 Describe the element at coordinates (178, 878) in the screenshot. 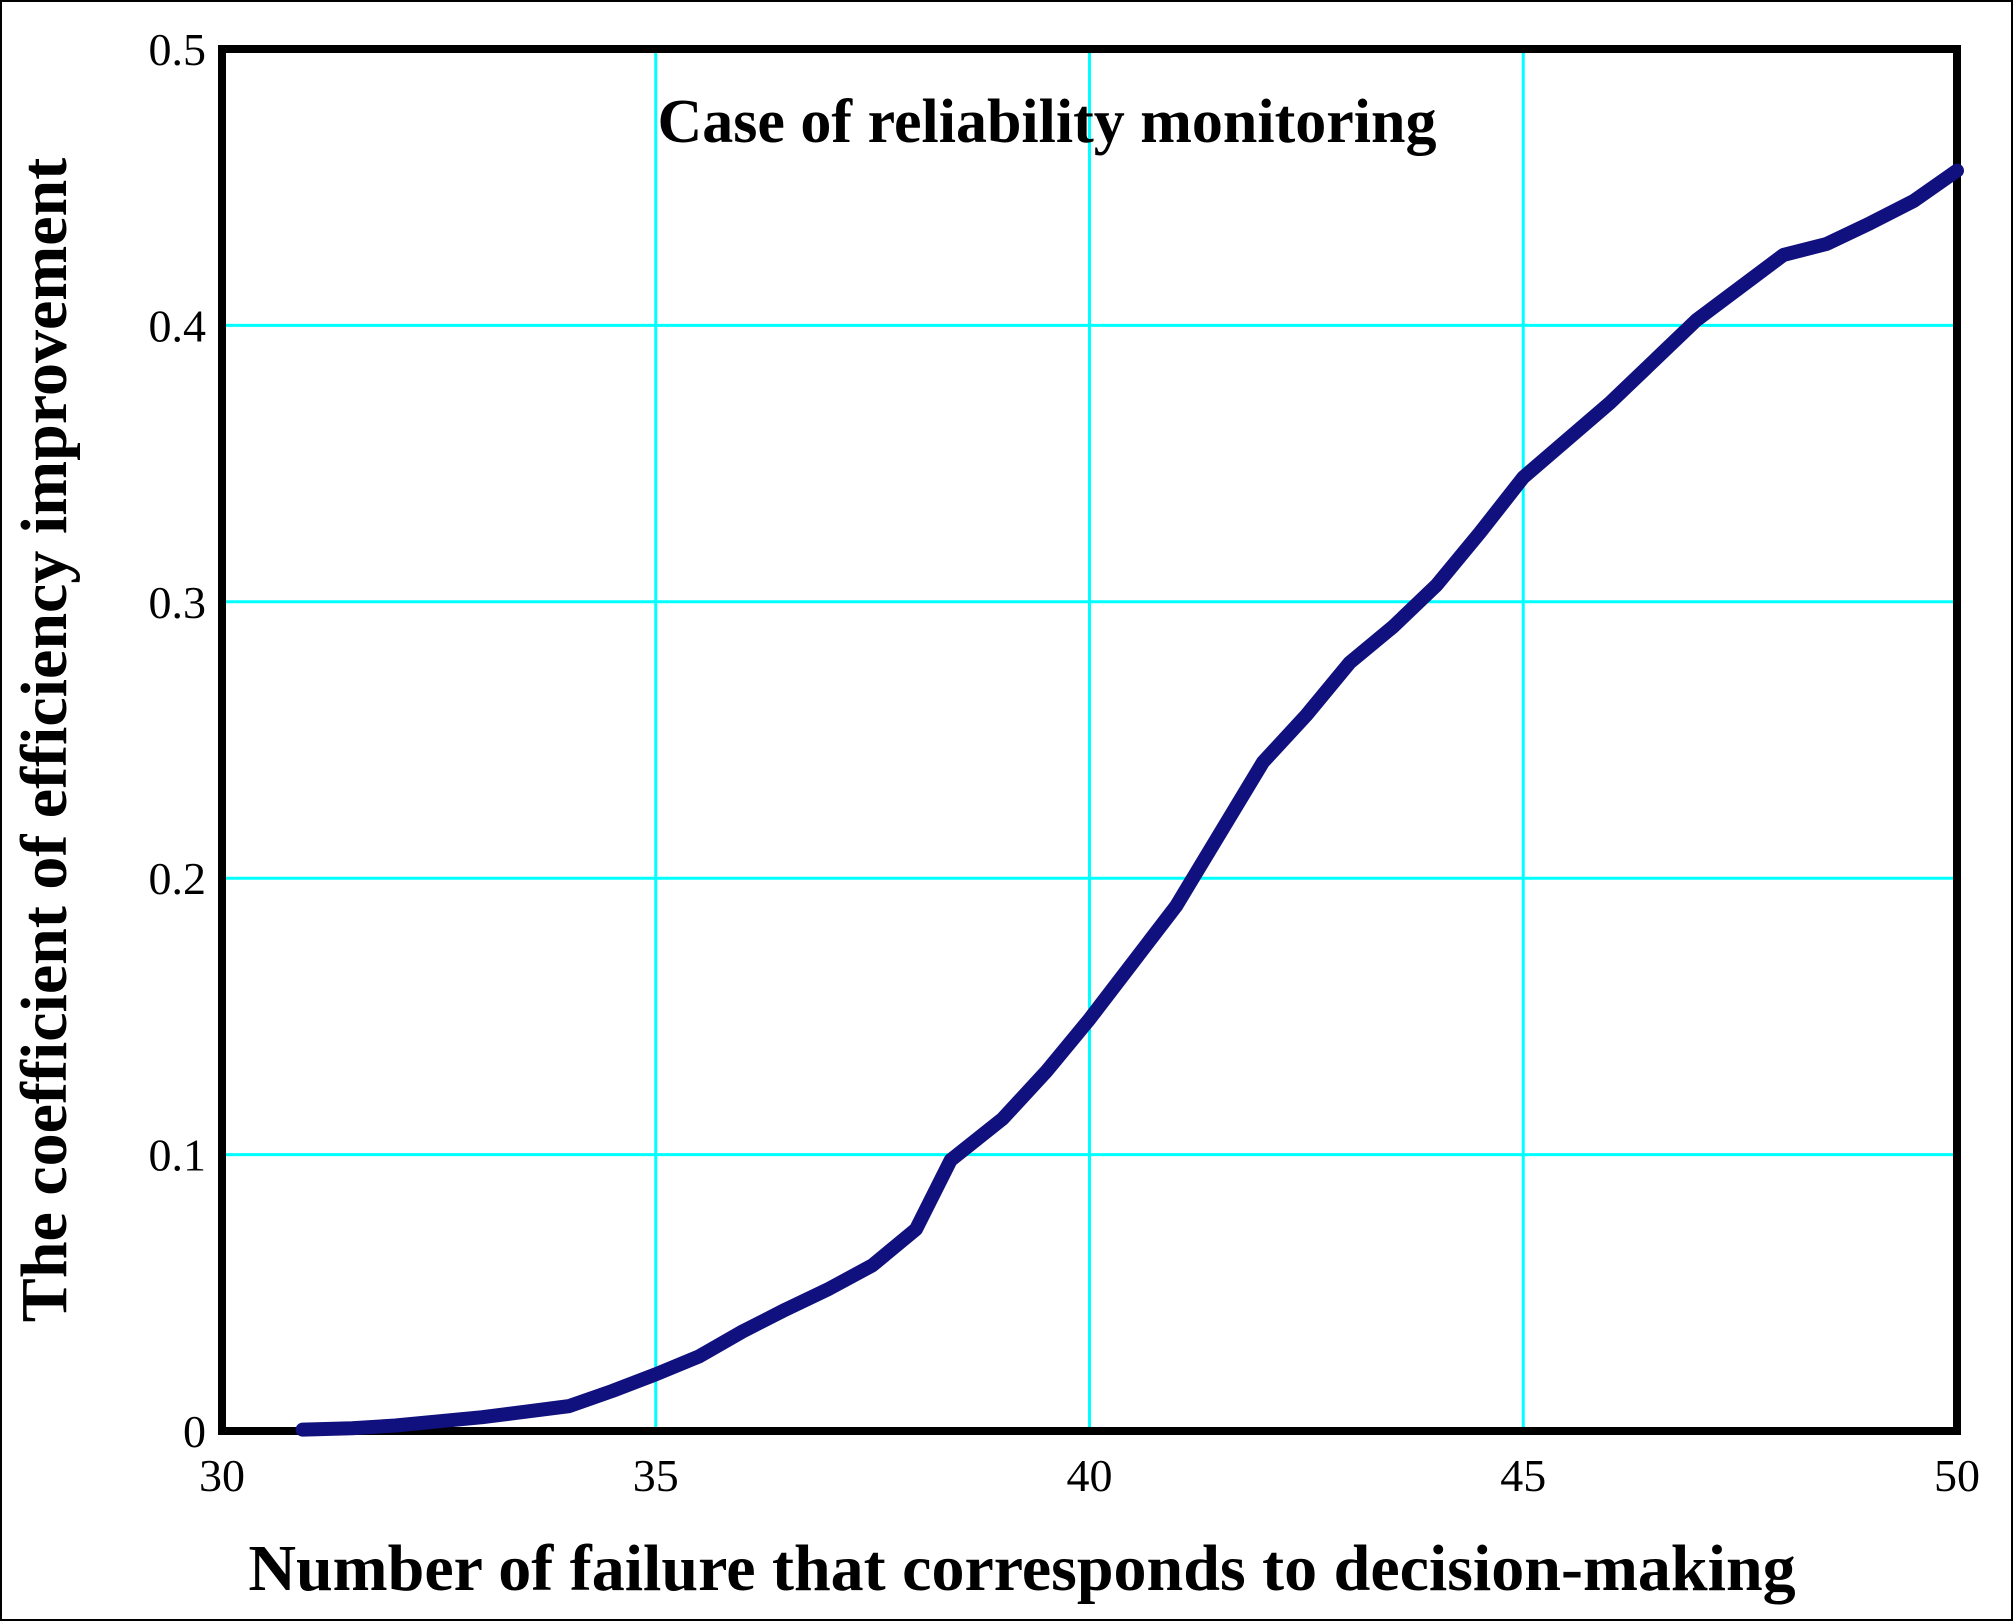

I see `y-tick-label: 0.2` at that location.